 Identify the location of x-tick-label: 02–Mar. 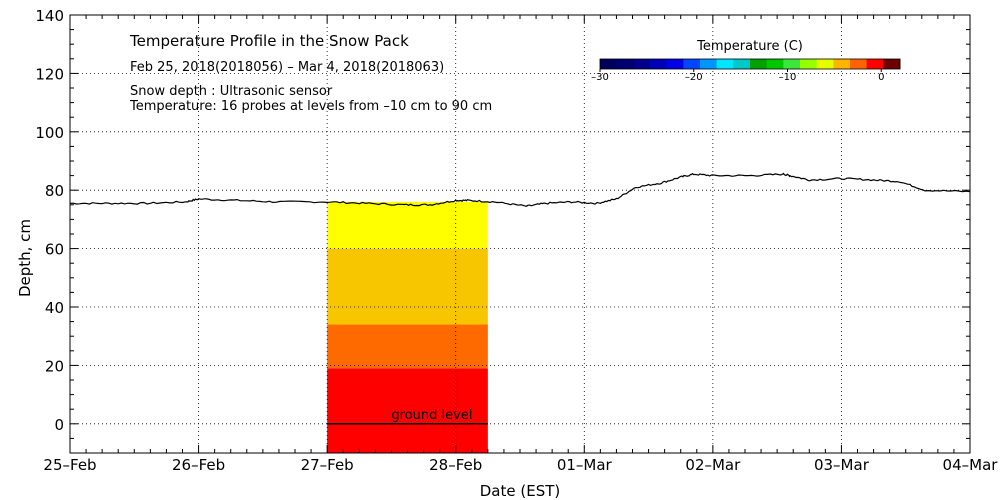
(713, 465).